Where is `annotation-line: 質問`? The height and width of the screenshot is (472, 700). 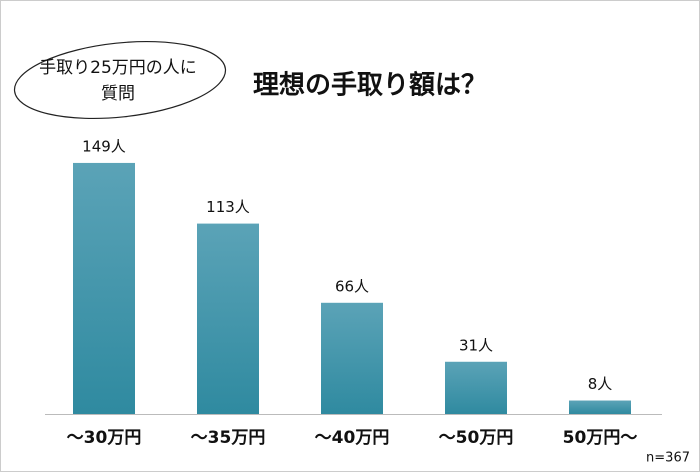
annotation-line: 質問 is located at coordinates (118, 94).